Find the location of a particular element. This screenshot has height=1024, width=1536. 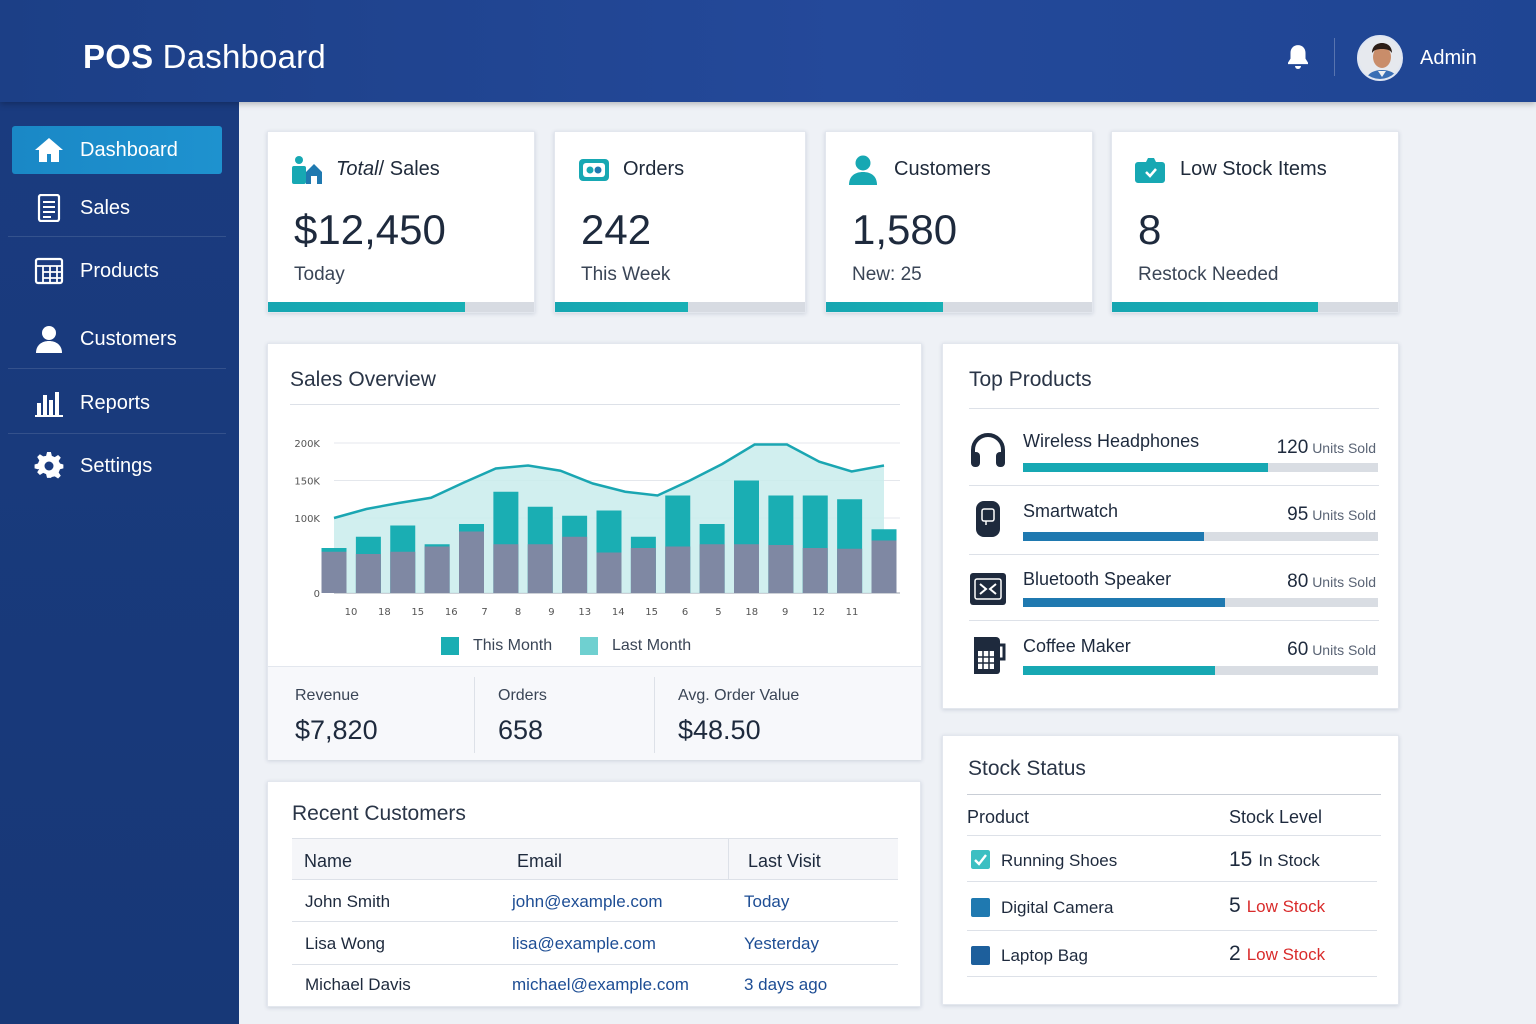

legend-label: Last Month is located at coordinates (652, 645).